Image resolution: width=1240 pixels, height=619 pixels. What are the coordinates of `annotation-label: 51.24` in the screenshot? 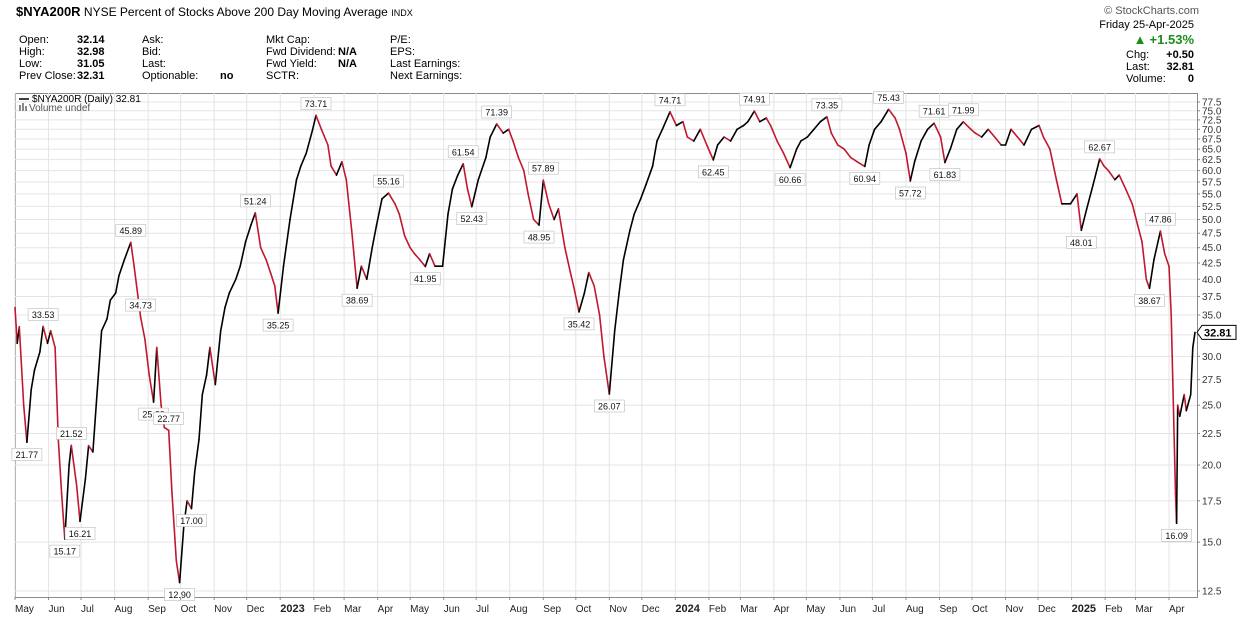 It's located at (255, 201).